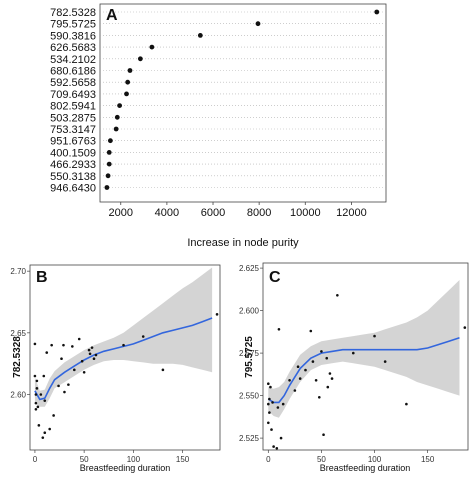 The width and height of the screenshot is (474, 479). I want to click on panel-a-x-tick-label: 8000, so click(259, 213).